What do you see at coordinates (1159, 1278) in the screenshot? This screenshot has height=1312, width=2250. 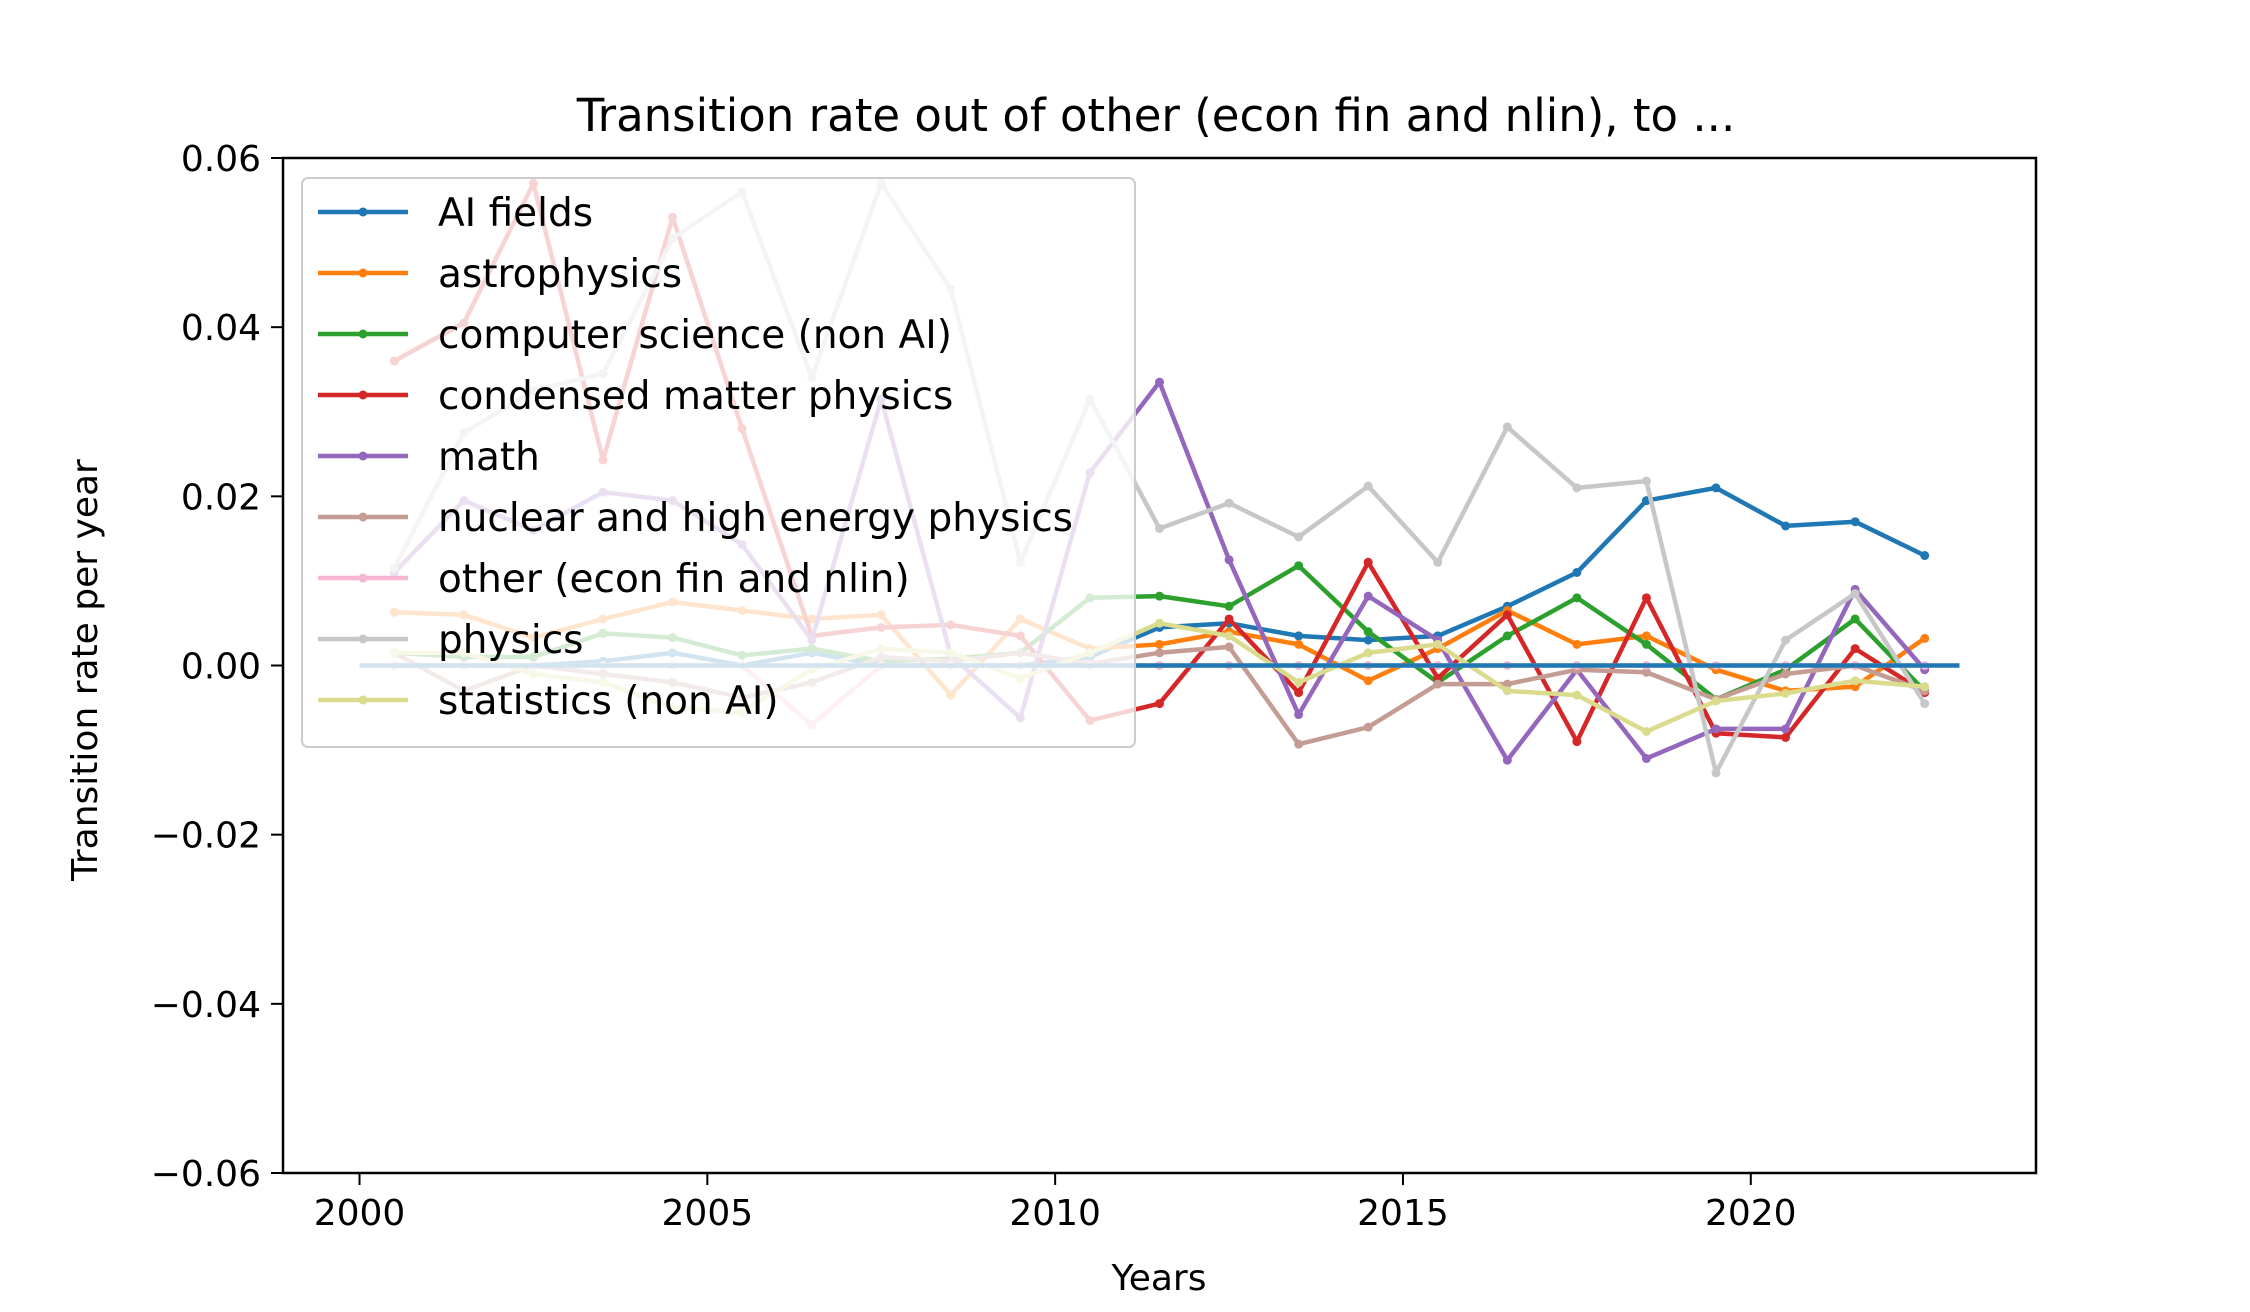 I see `x-axis-label: Years` at bounding box center [1159, 1278].